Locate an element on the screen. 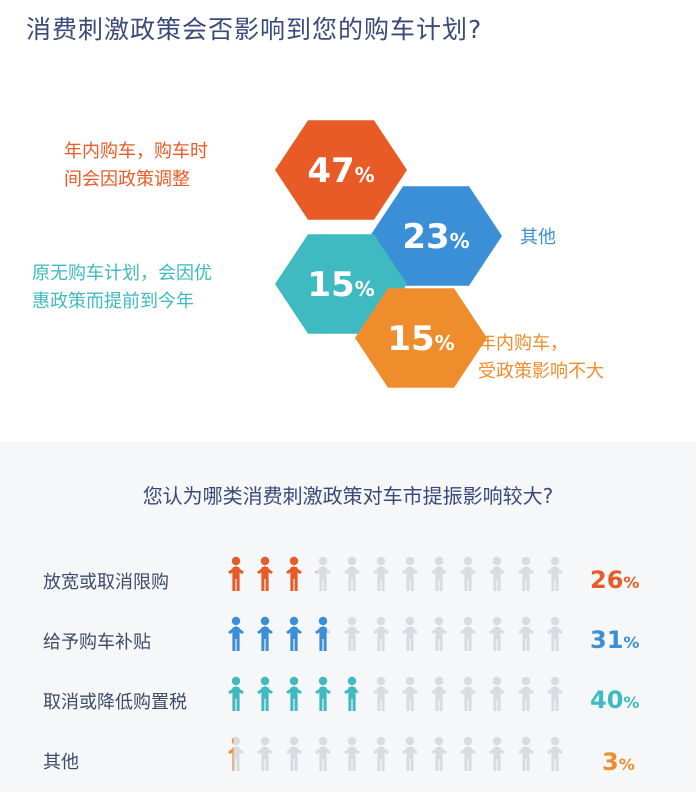 The image size is (696, 792). row-value-1: 26% is located at coordinates (614, 580).